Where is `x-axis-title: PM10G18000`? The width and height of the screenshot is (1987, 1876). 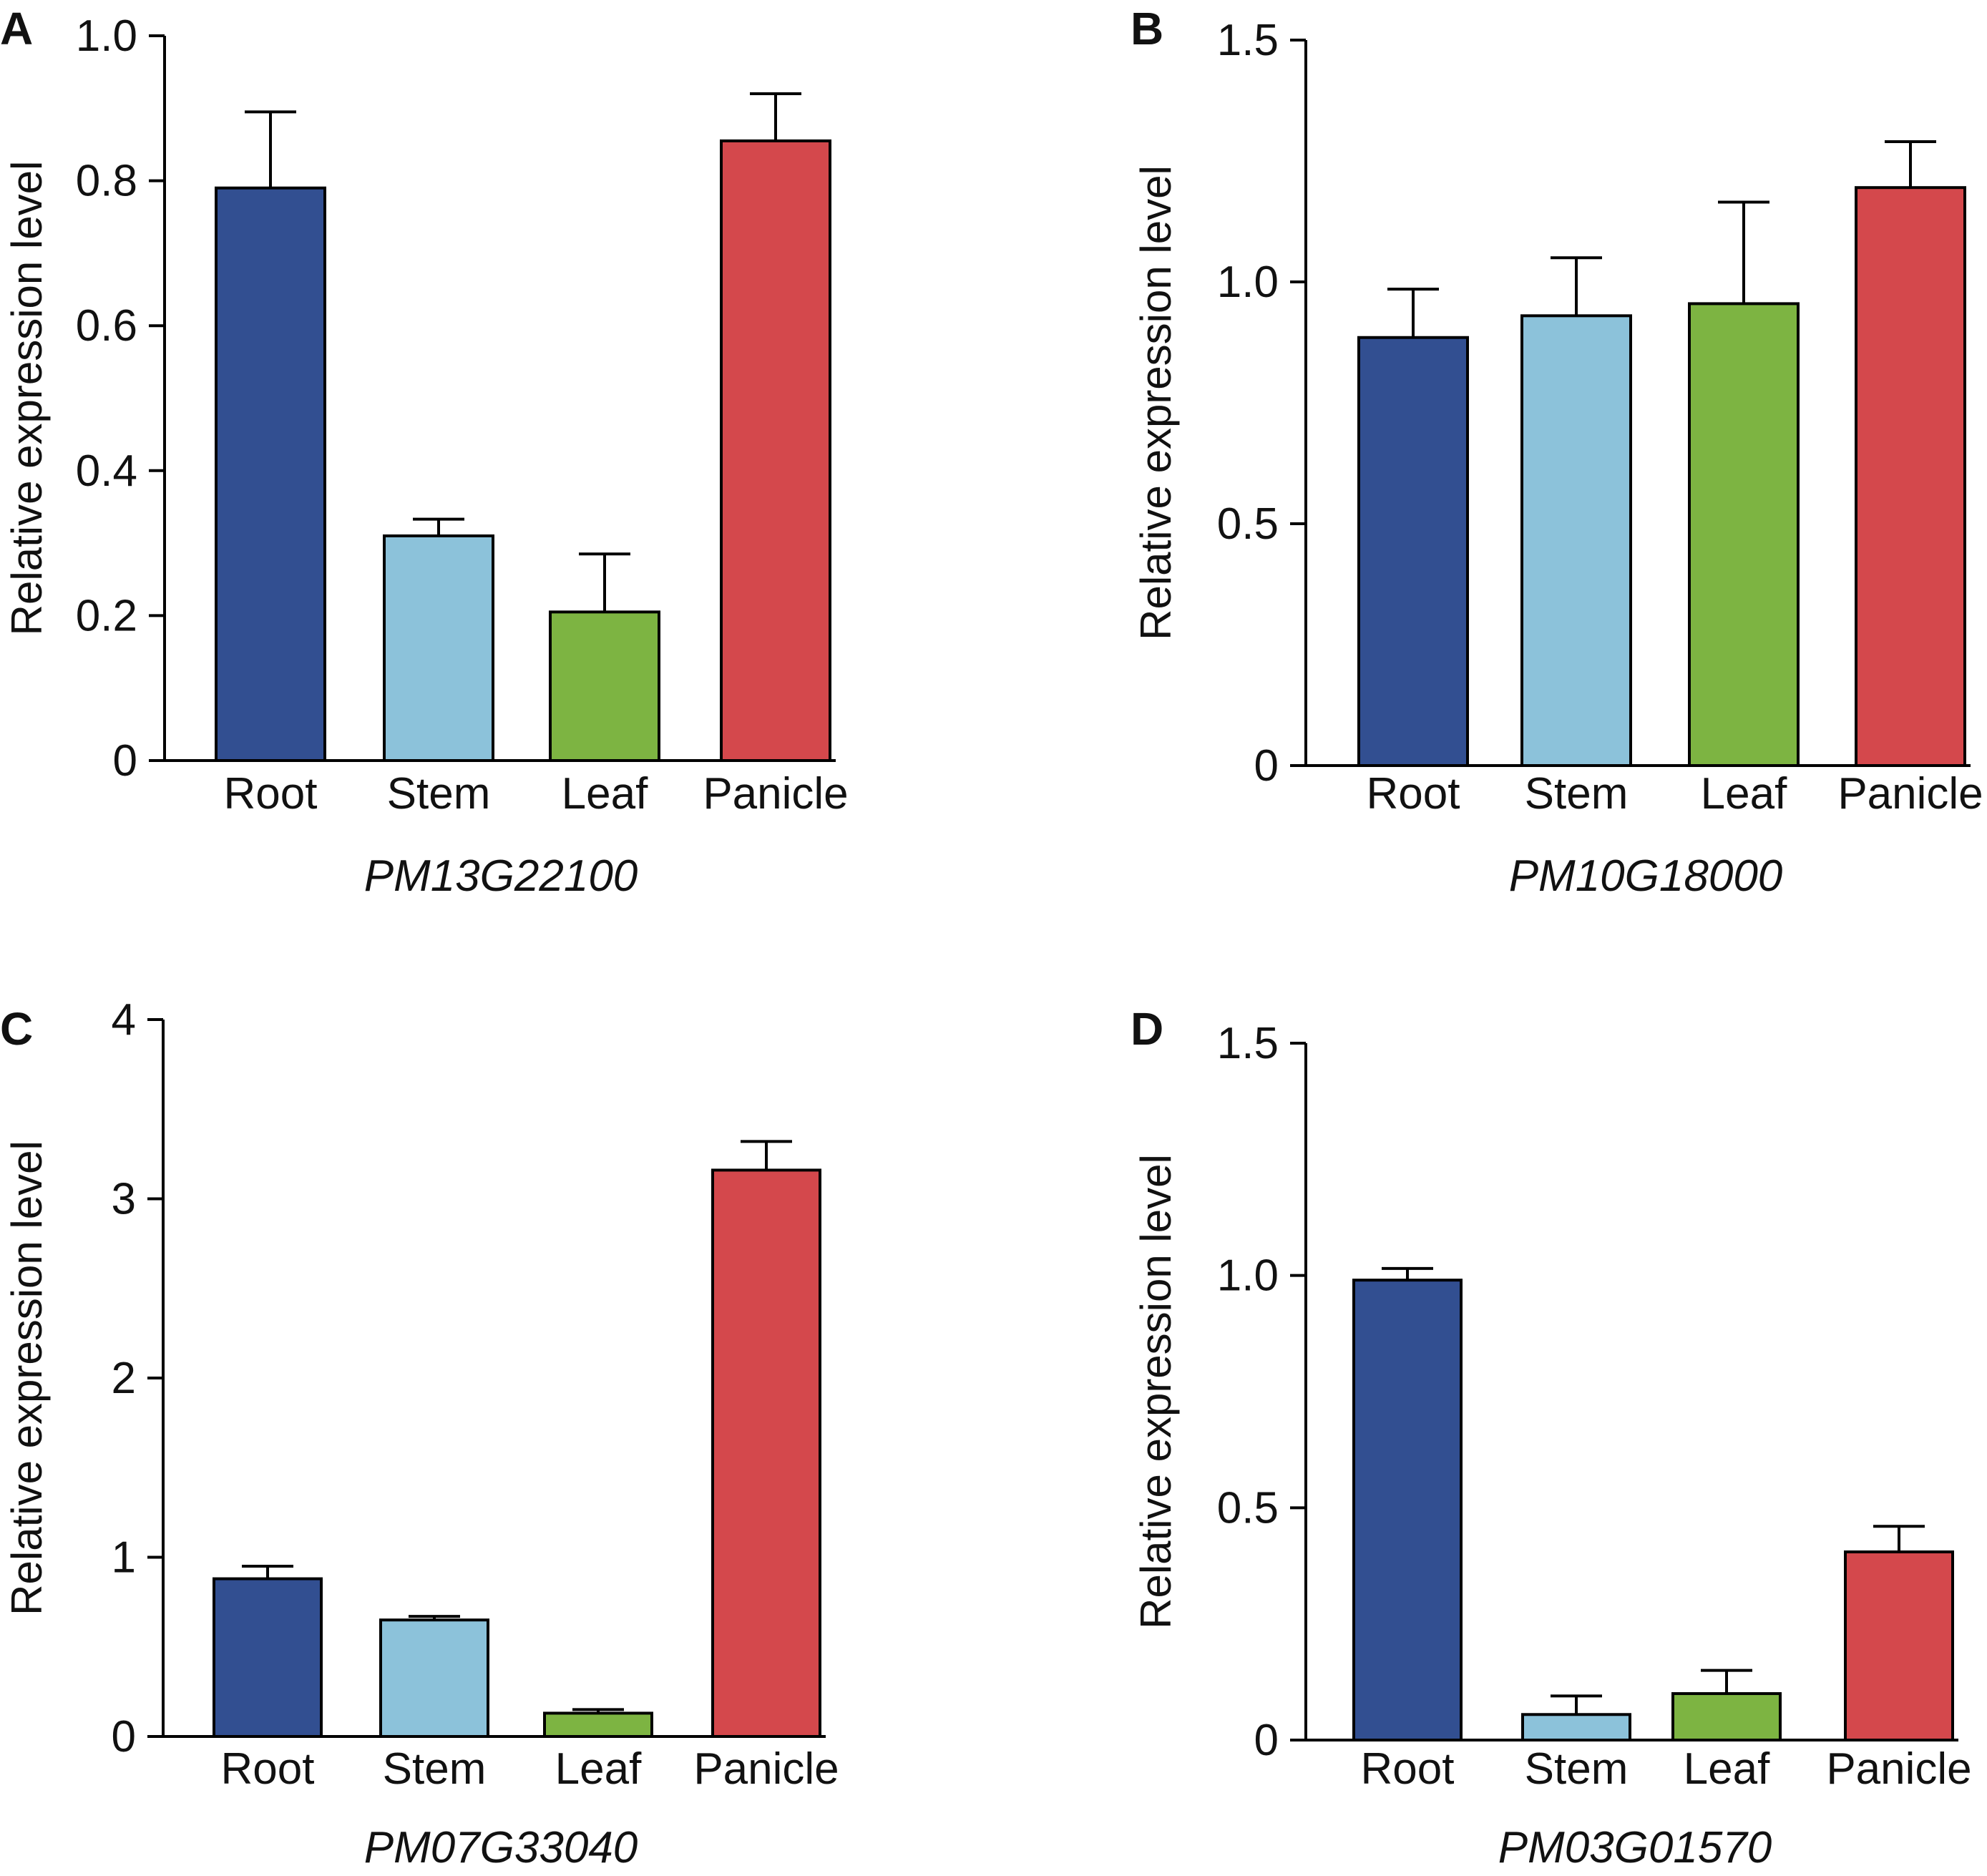 x-axis-title: PM10G18000 is located at coordinates (1646, 876).